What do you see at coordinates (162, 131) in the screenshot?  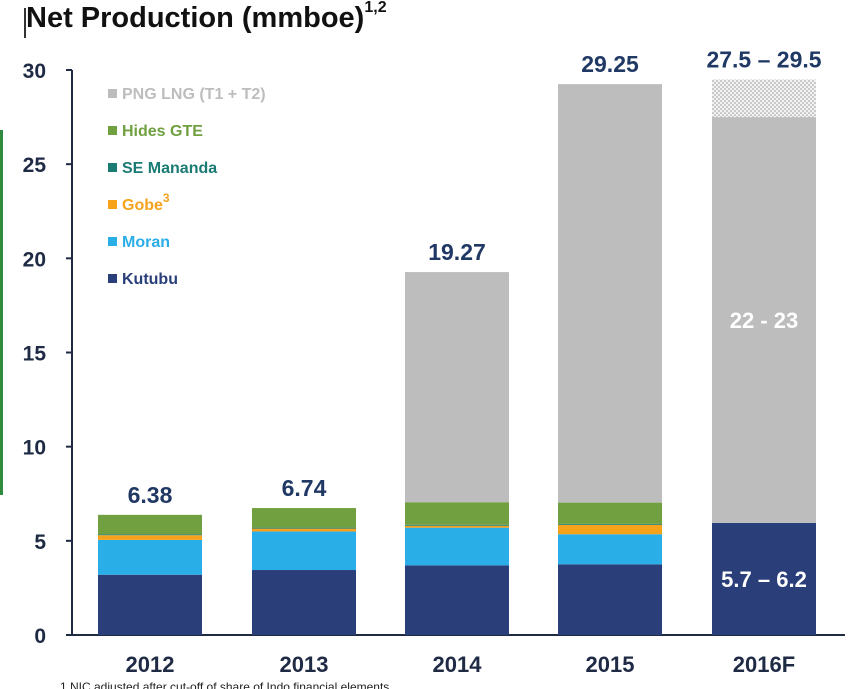 I see `legend-label: Hides GTE` at bounding box center [162, 131].